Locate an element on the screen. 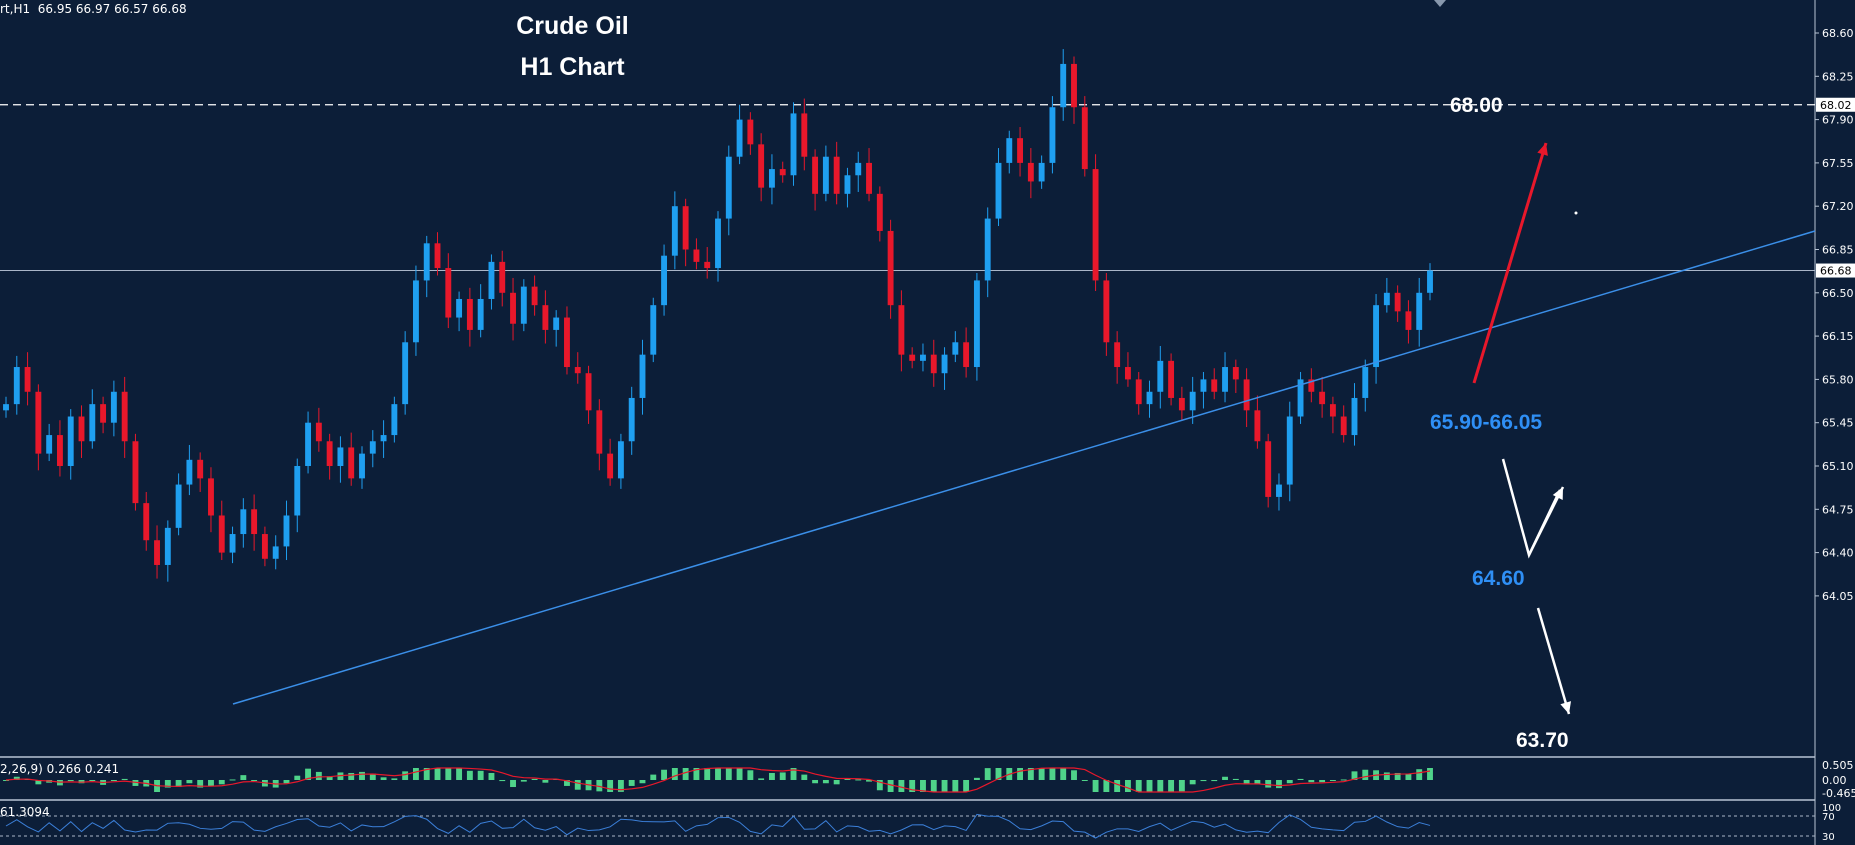 The image size is (1855, 845). y-tick-label: 68.25 is located at coordinates (1838, 76).